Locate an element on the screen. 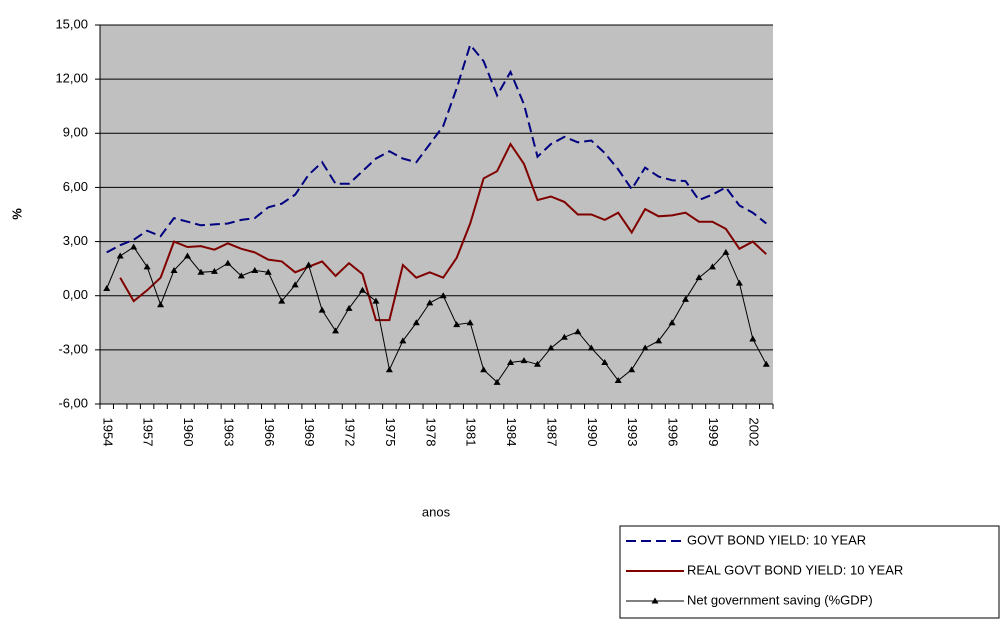 Image resolution: width=1000 pixels, height=619 pixels. x-tick-label: 1969 is located at coordinates (309, 432).